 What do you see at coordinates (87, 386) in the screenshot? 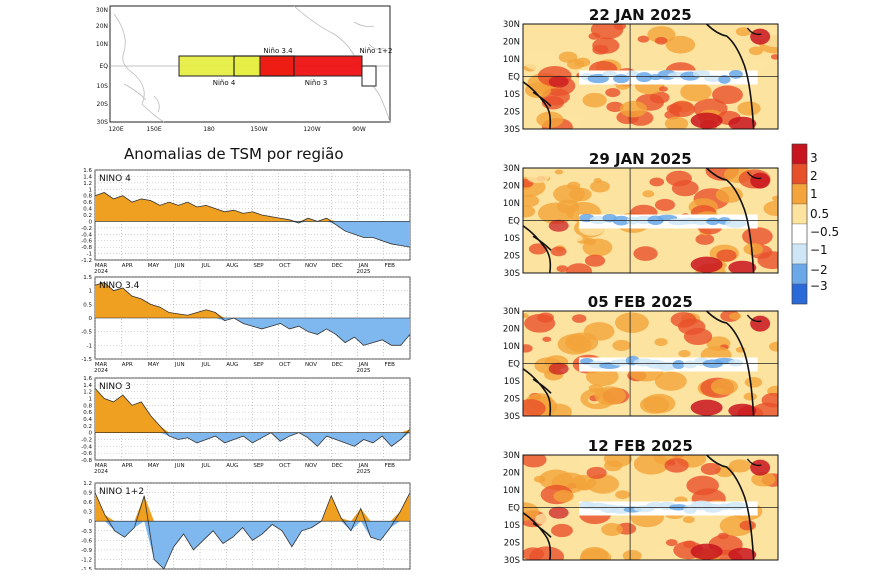
I see `y-tick-label: 1.4` at bounding box center [87, 386].